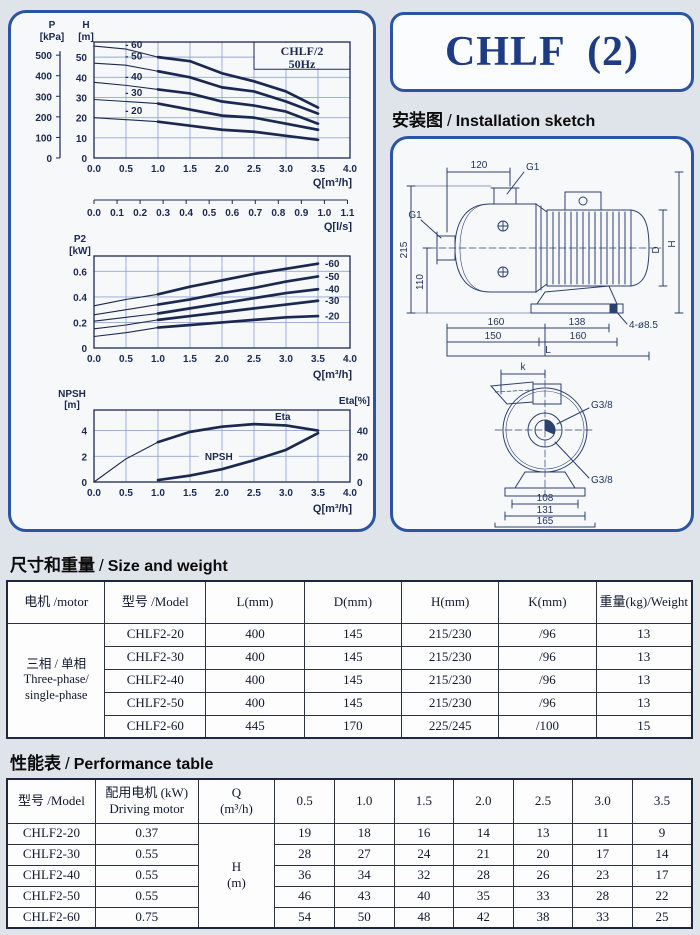  I want to click on svg-text: 0.9, so click(301, 213).